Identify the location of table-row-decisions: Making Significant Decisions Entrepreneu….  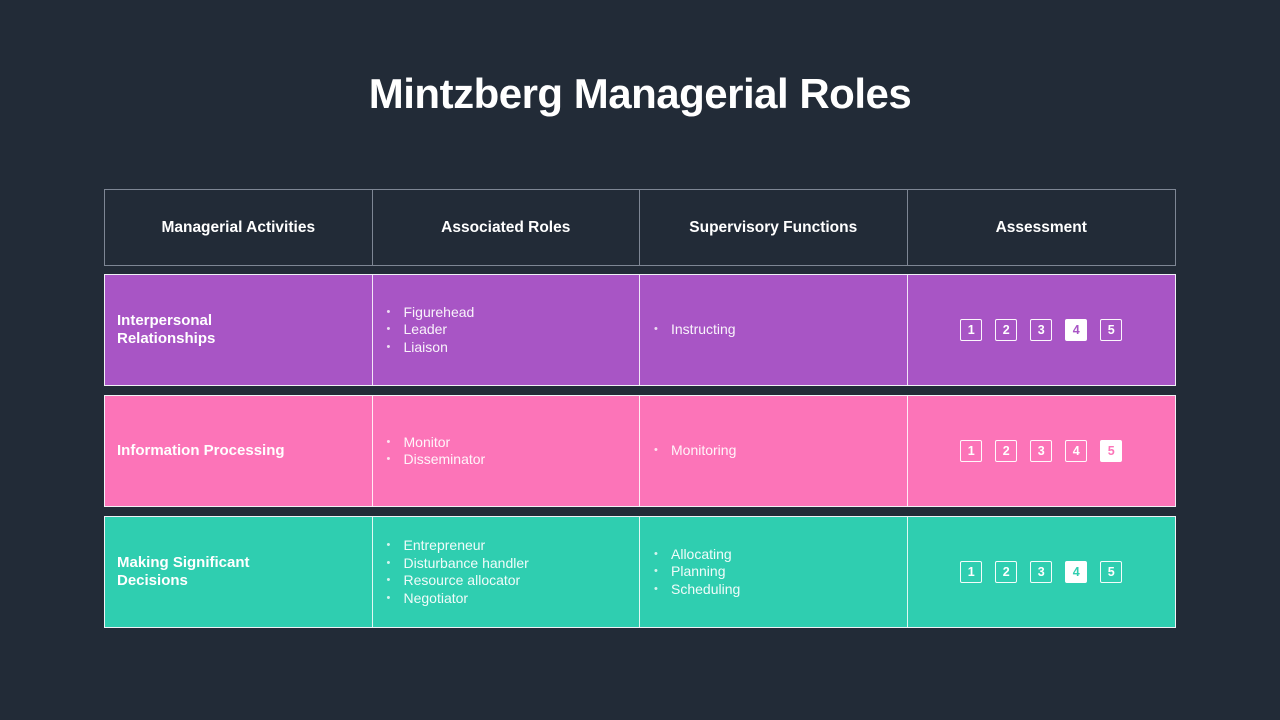
(640, 572).